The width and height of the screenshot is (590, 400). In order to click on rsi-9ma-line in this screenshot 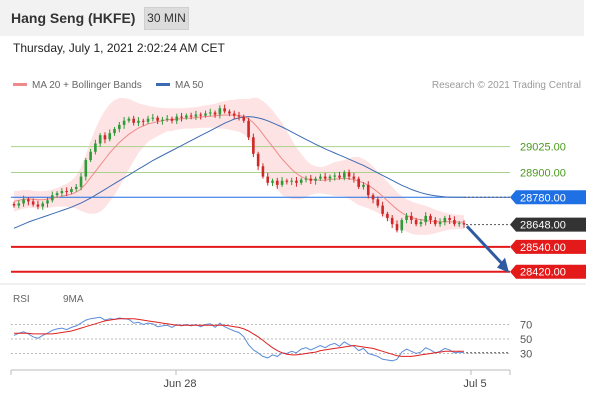, I will do `click(239, 337)`.